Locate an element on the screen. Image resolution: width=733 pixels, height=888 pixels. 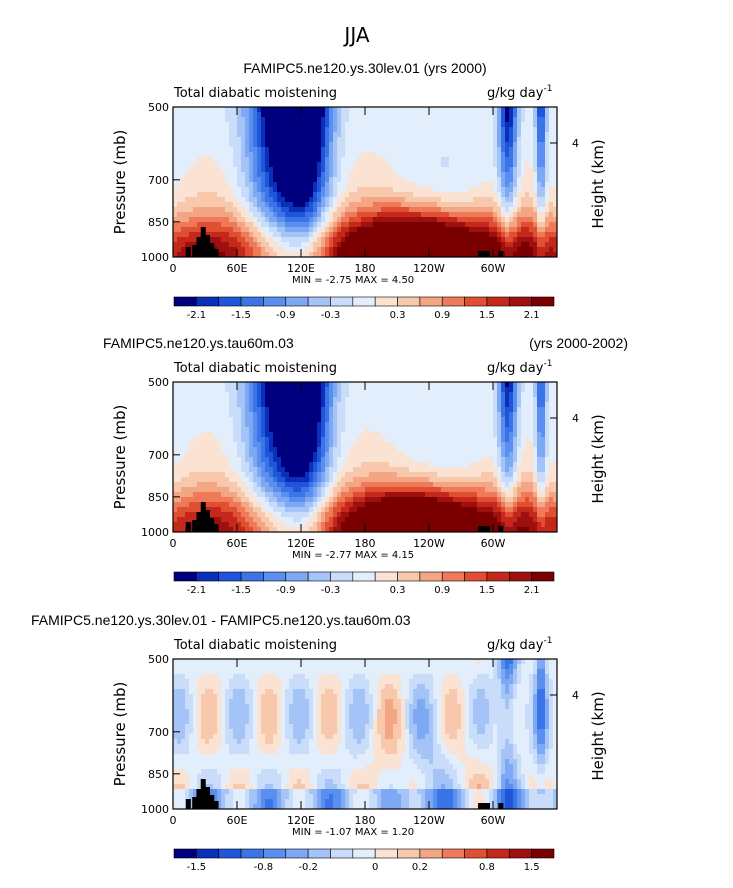
min-max-stats: MIN = -2.77 MAX = 4.15 is located at coordinates (353, 555).